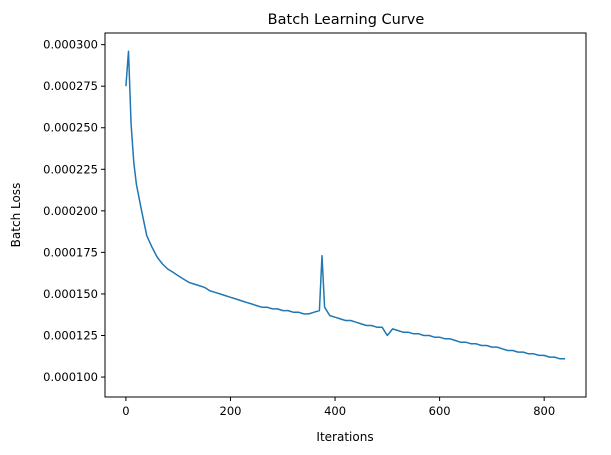 Image resolution: width=611 pixels, height=455 pixels. Describe the element at coordinates (440, 411) in the screenshot. I see `x-tick-label: 600` at that location.